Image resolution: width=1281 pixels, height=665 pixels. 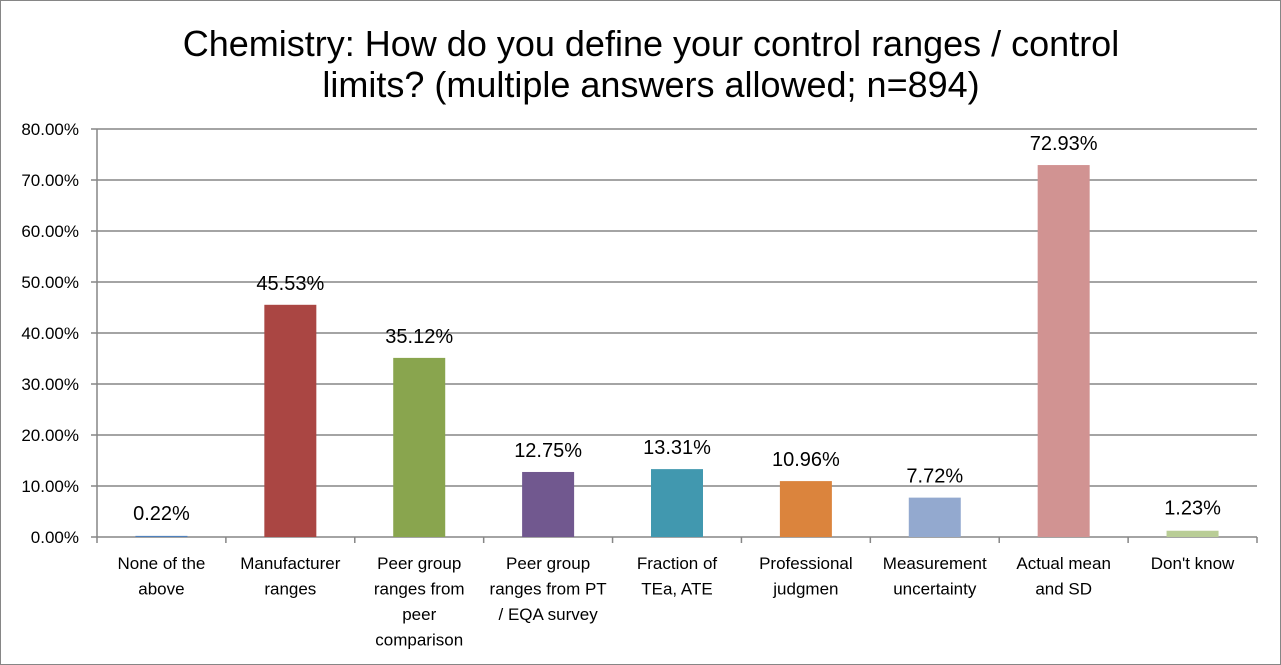 What do you see at coordinates (161, 514) in the screenshot?
I see `data-label: 0.22%` at bounding box center [161, 514].